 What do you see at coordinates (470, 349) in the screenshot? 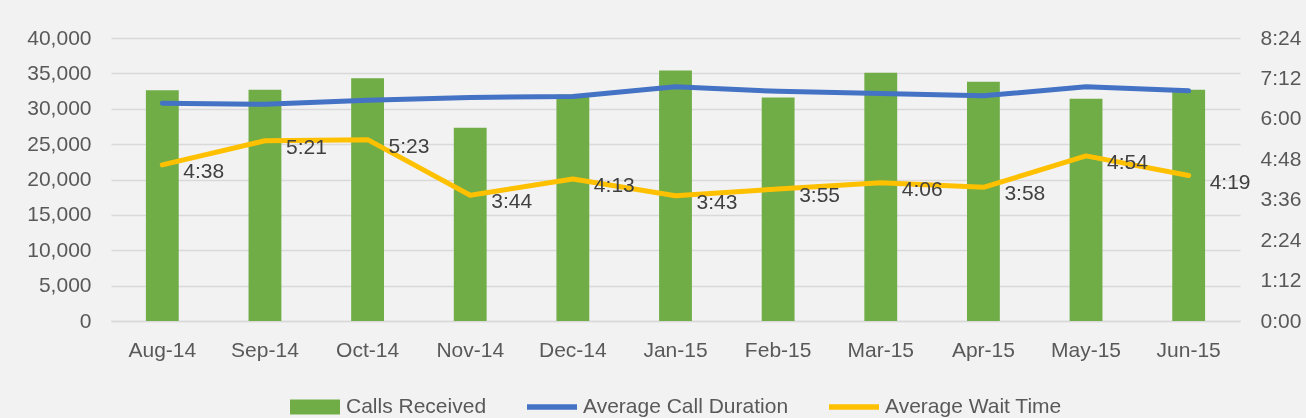
I see `x-tick-label: Nov-14` at bounding box center [470, 349].